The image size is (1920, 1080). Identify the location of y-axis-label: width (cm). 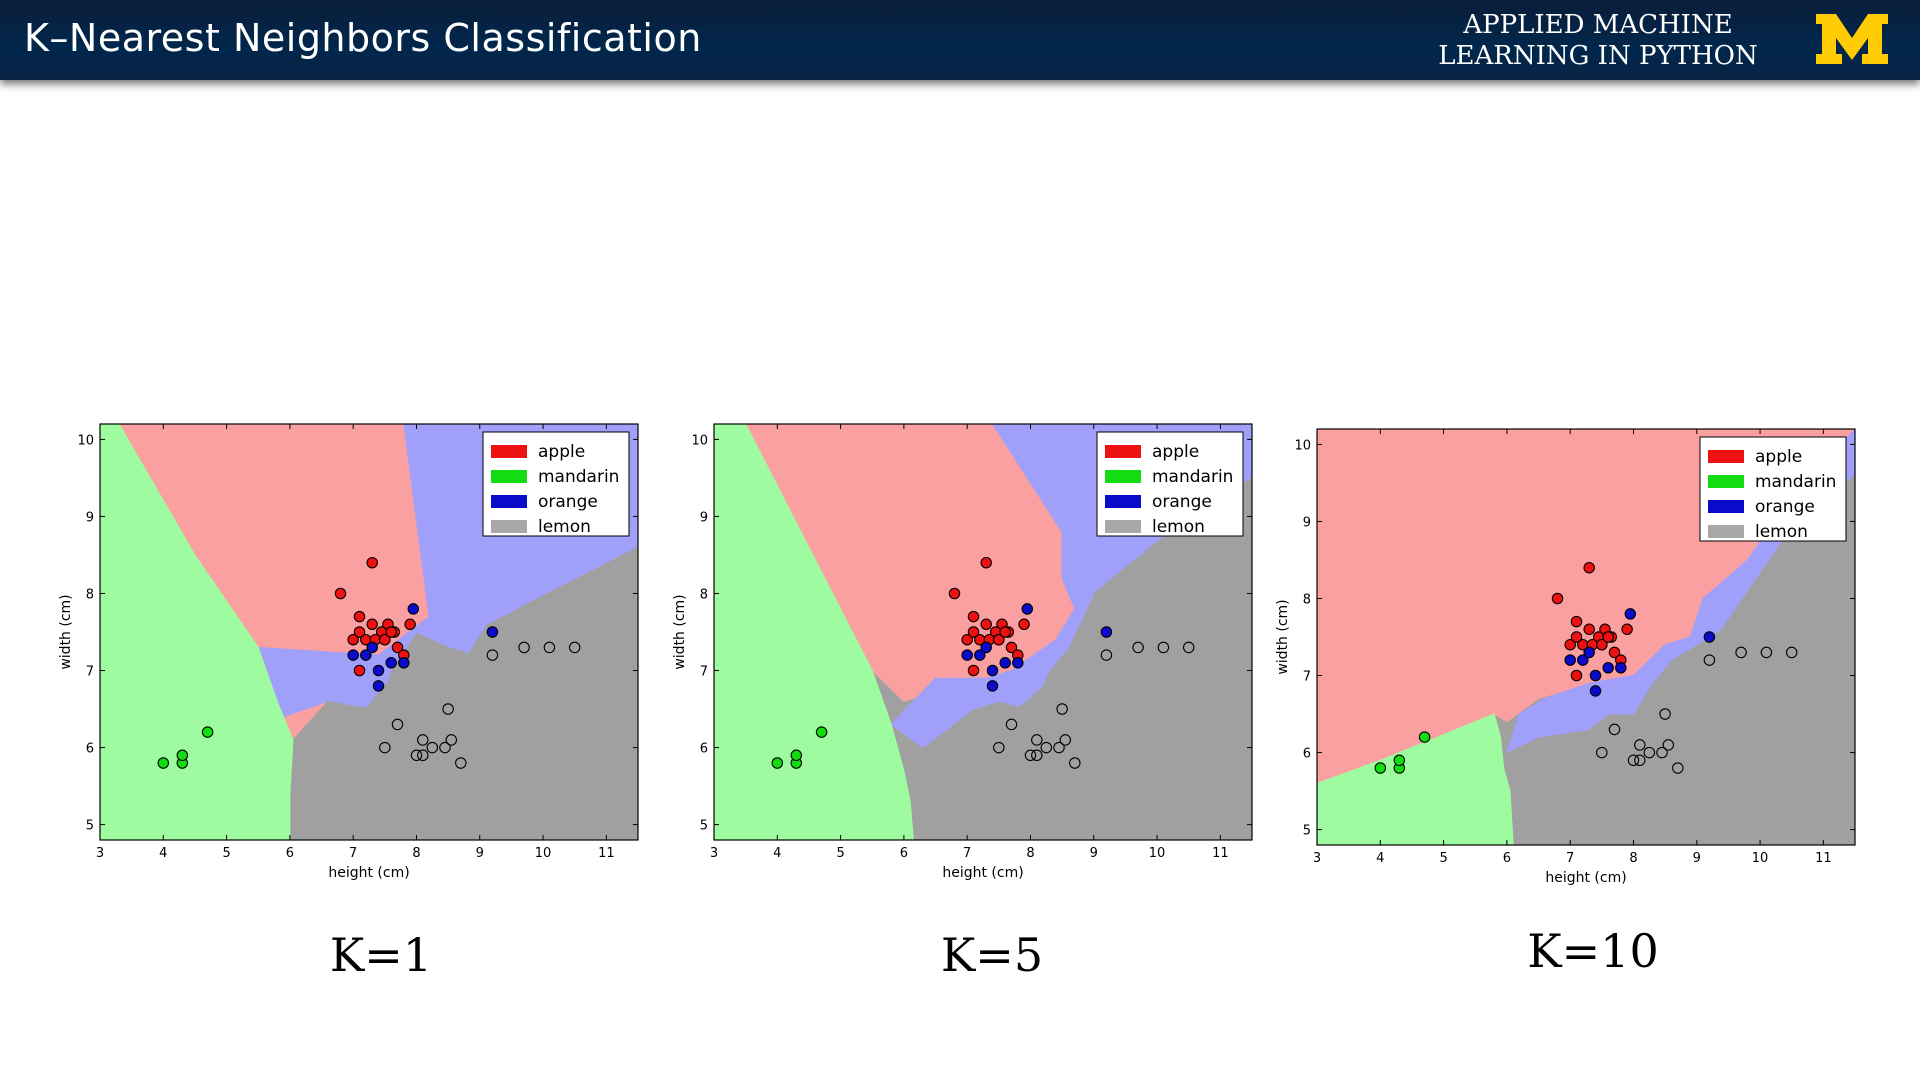
(66, 631).